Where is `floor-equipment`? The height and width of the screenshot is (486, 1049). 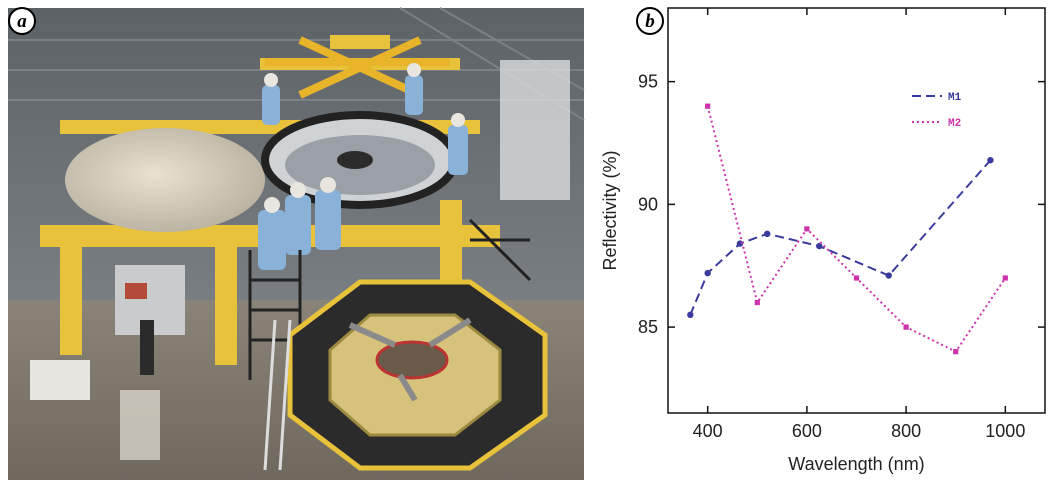
floor-equipment is located at coordinates (161, 395).